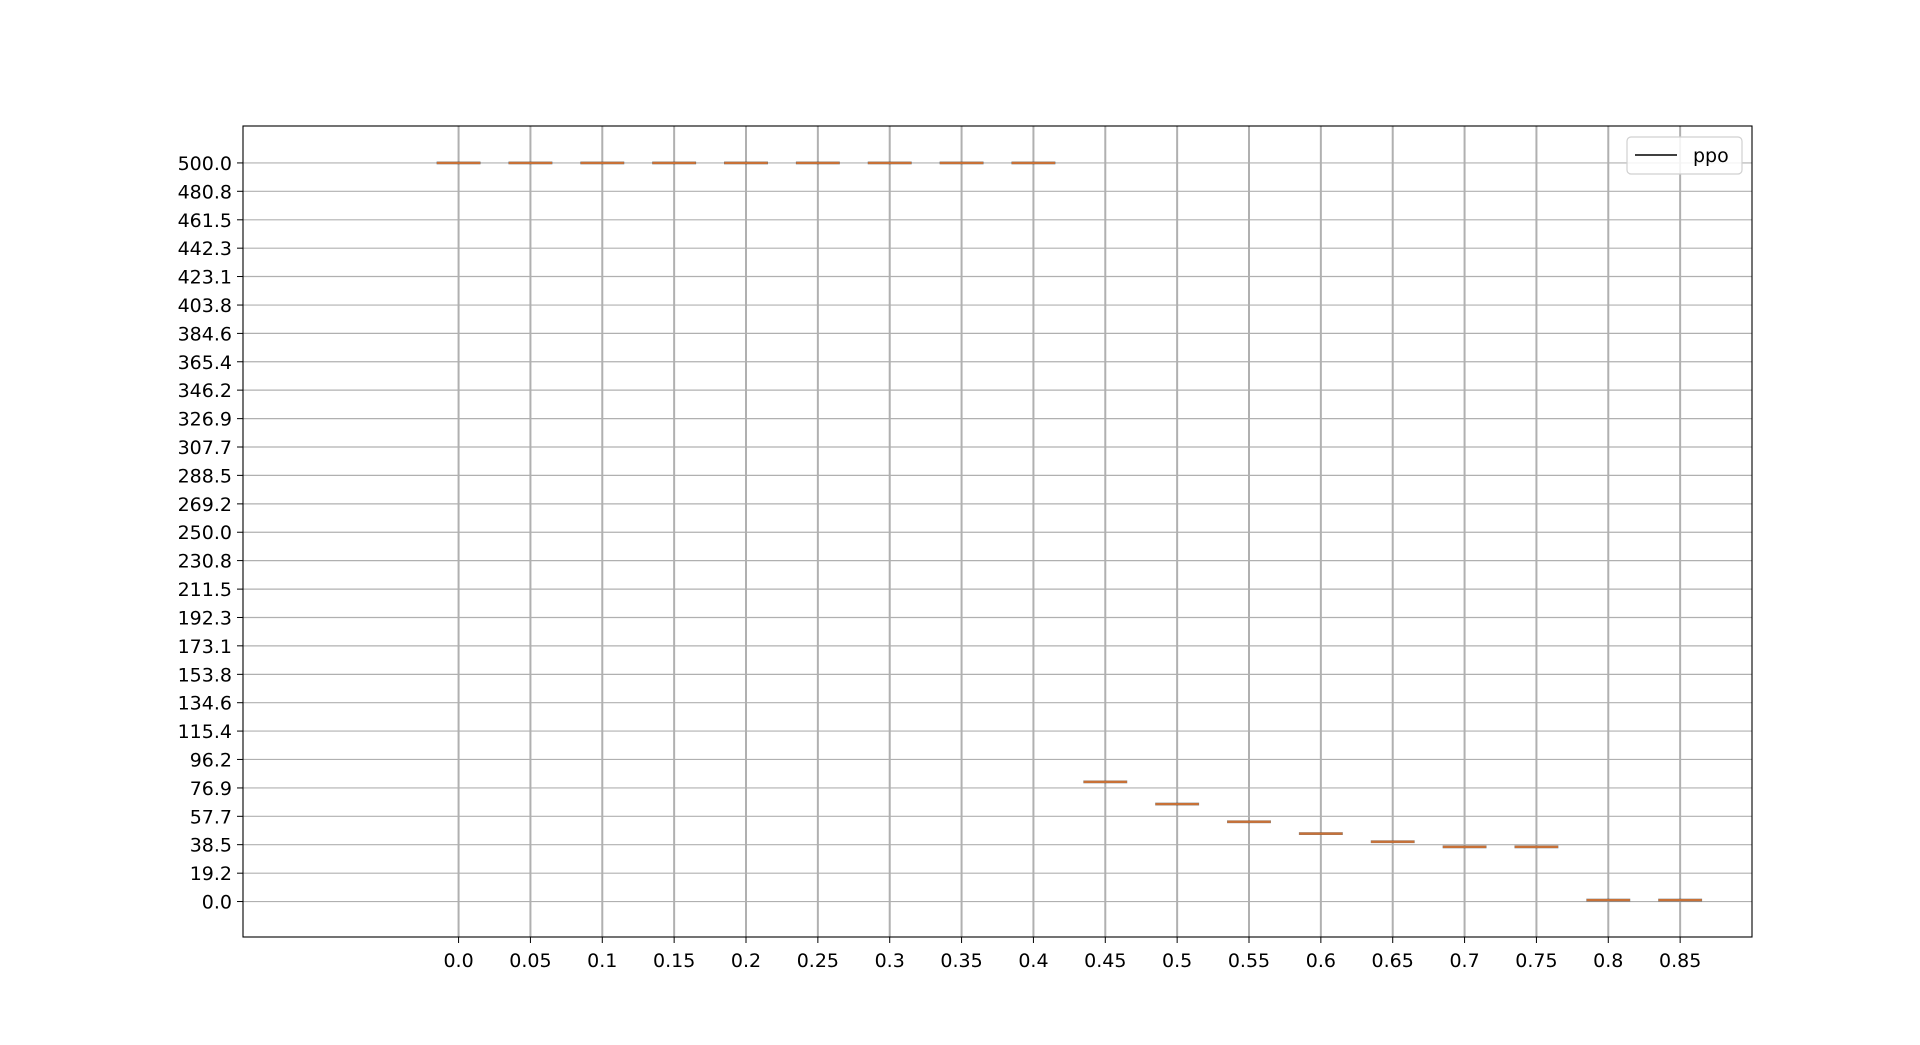 This screenshot has height=1045, width=1920. Describe the element at coordinates (205, 306) in the screenshot. I see `y-tick-label: 403.8` at that location.